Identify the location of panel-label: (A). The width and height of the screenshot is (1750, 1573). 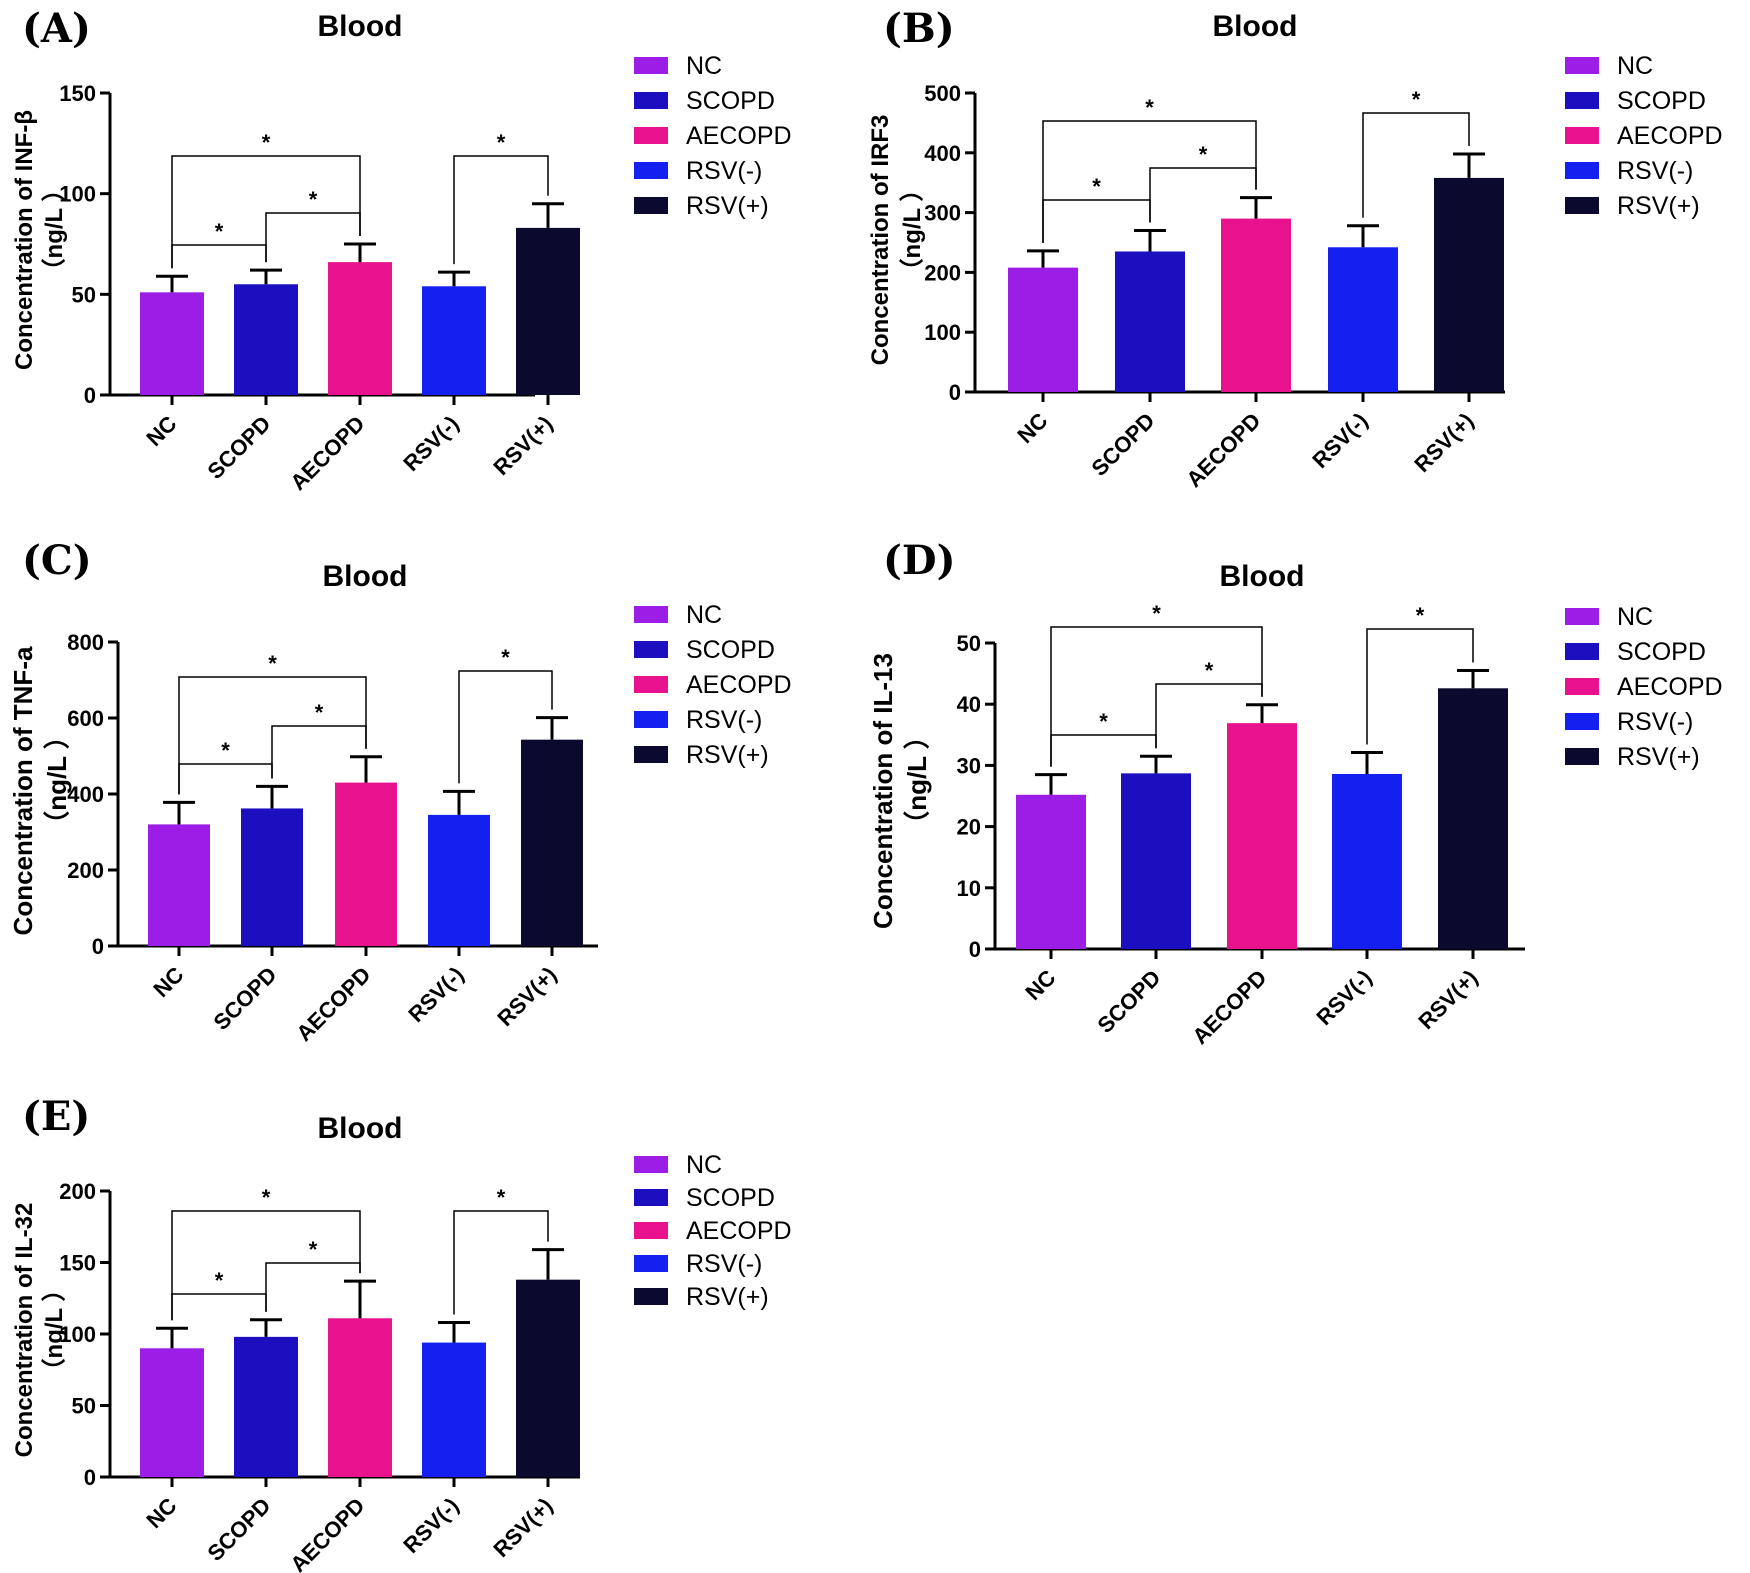
(56, 28).